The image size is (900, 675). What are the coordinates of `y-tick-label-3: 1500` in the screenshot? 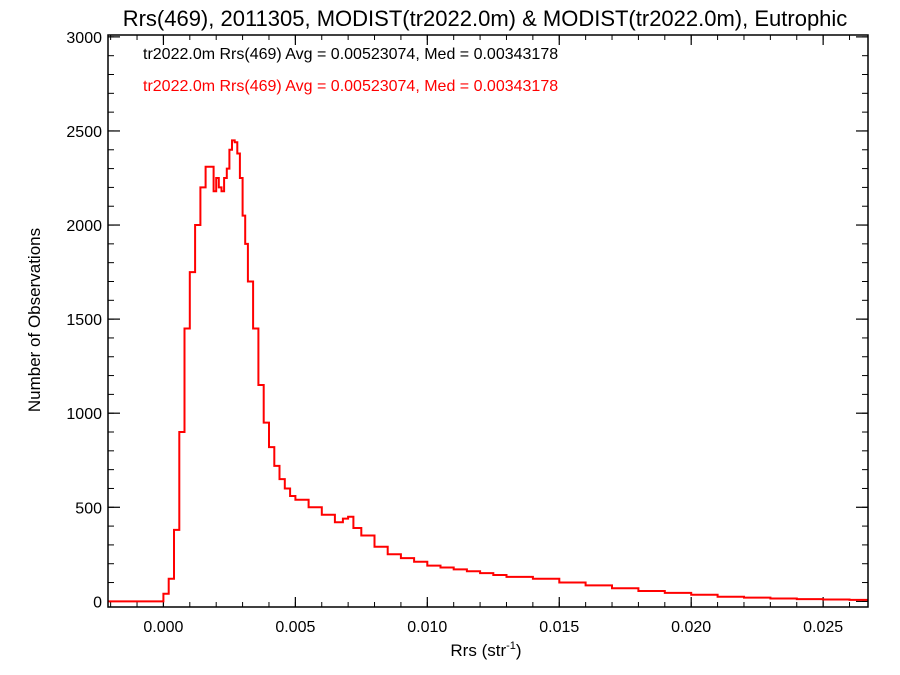 It's located at (84, 320).